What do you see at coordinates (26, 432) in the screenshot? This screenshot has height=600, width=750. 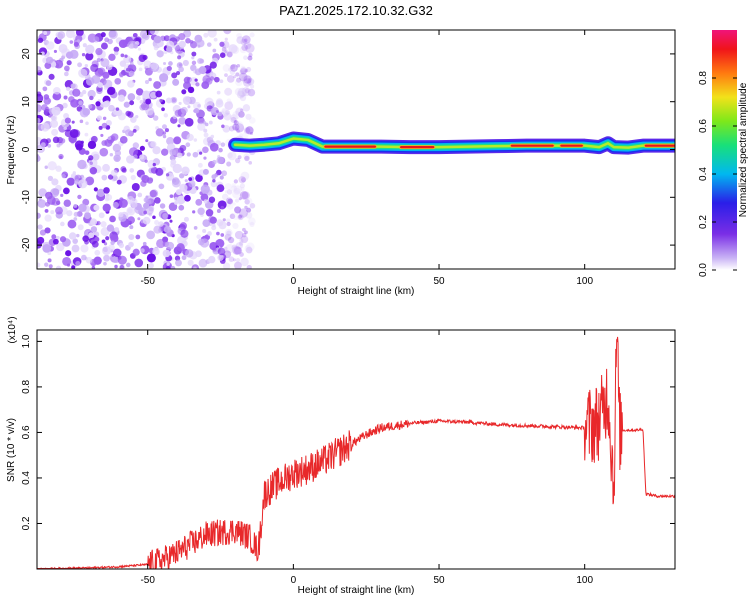 I see `y-tick-label: 0.6` at bounding box center [26, 432].